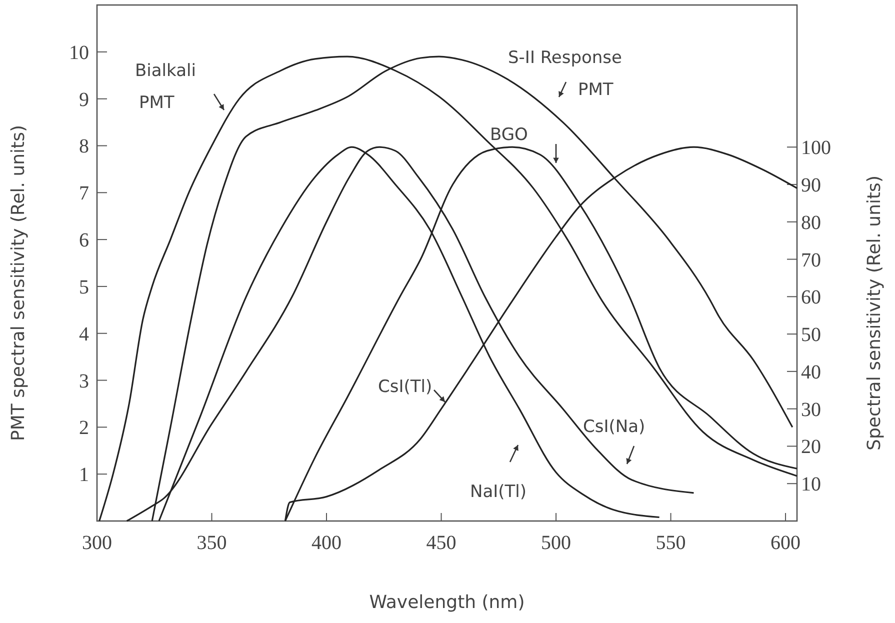  Describe the element at coordinates (811, 485) in the screenshot. I see `y2-tick-label: 10` at that location.